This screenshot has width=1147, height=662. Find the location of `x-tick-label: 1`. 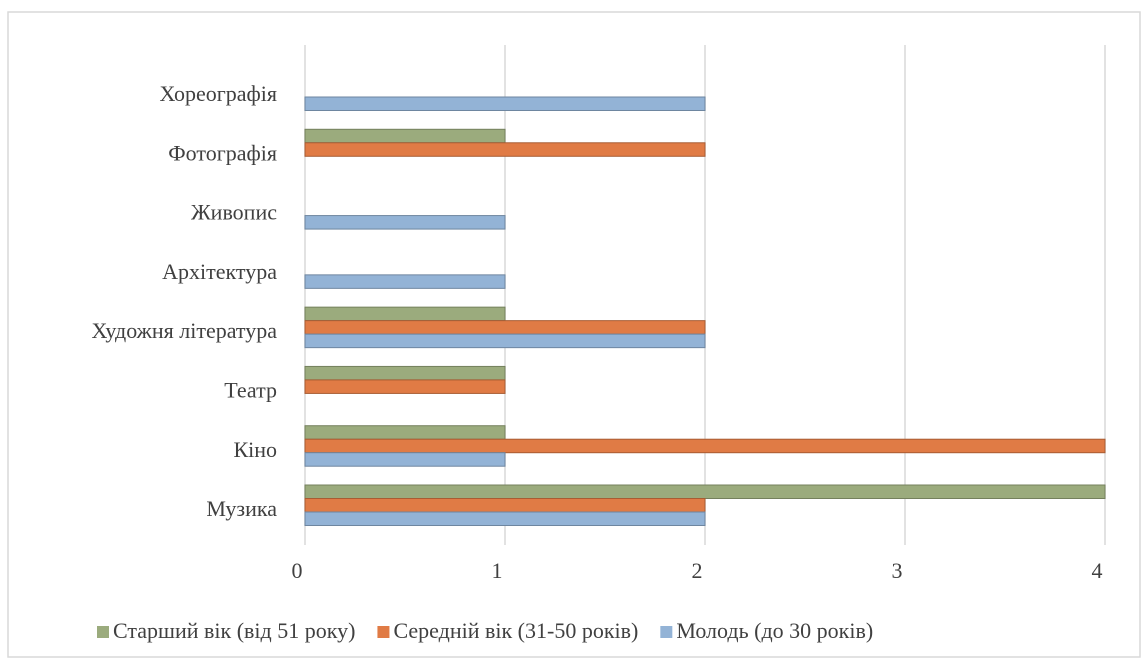

x-tick-label: 1 is located at coordinates (497, 570).